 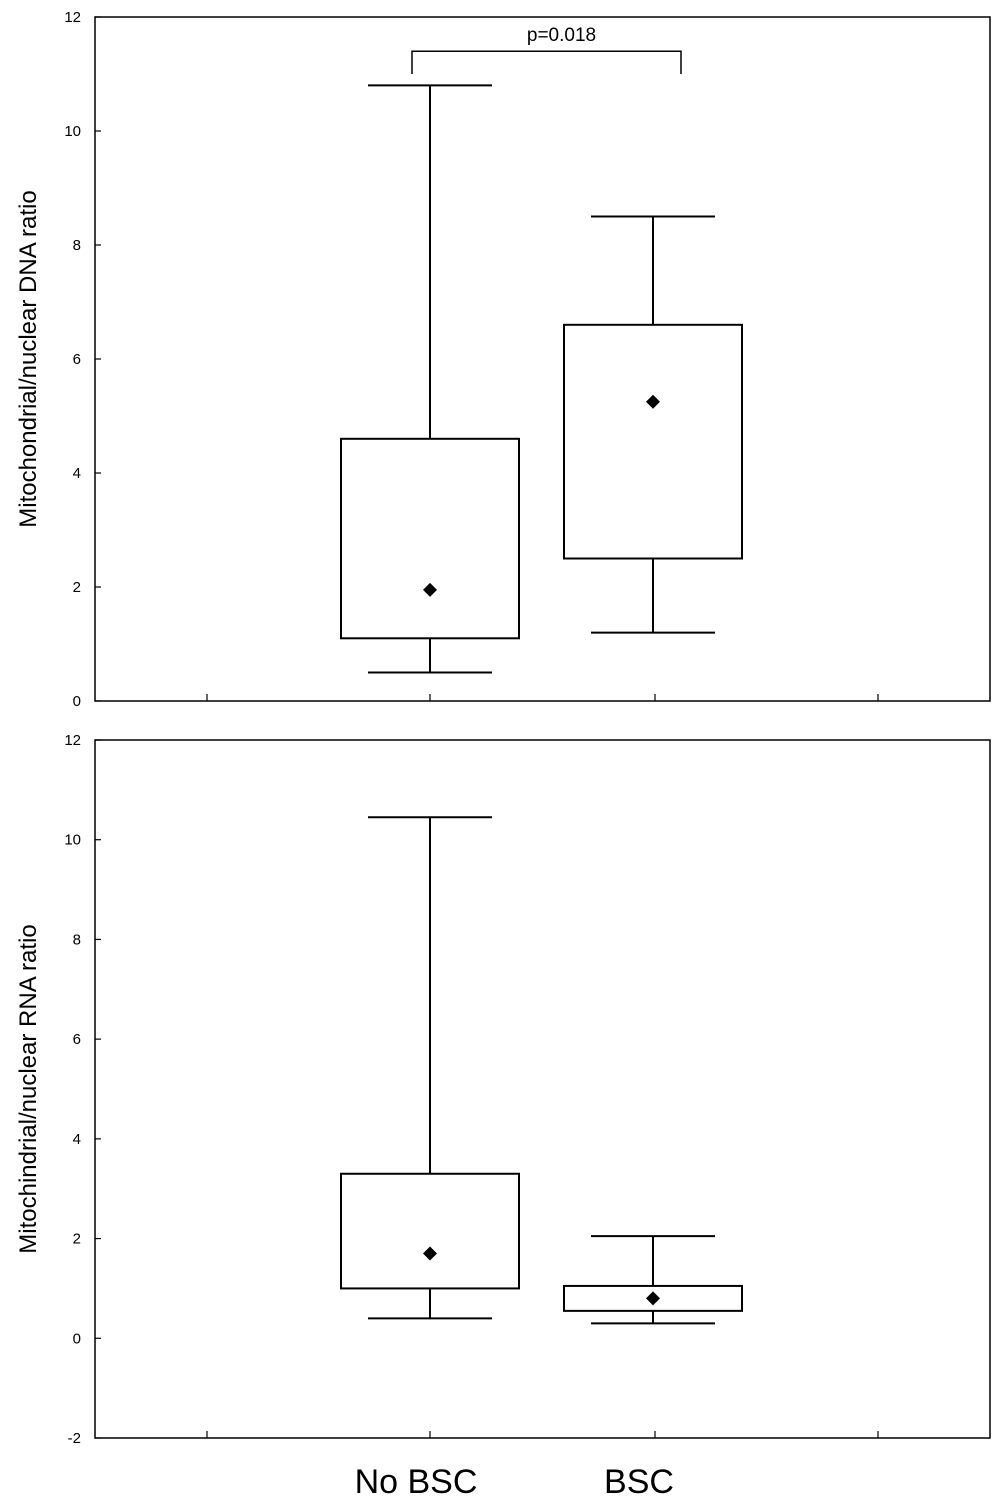 I want to click on p-value-label: p=0.018, so click(x=561, y=35).